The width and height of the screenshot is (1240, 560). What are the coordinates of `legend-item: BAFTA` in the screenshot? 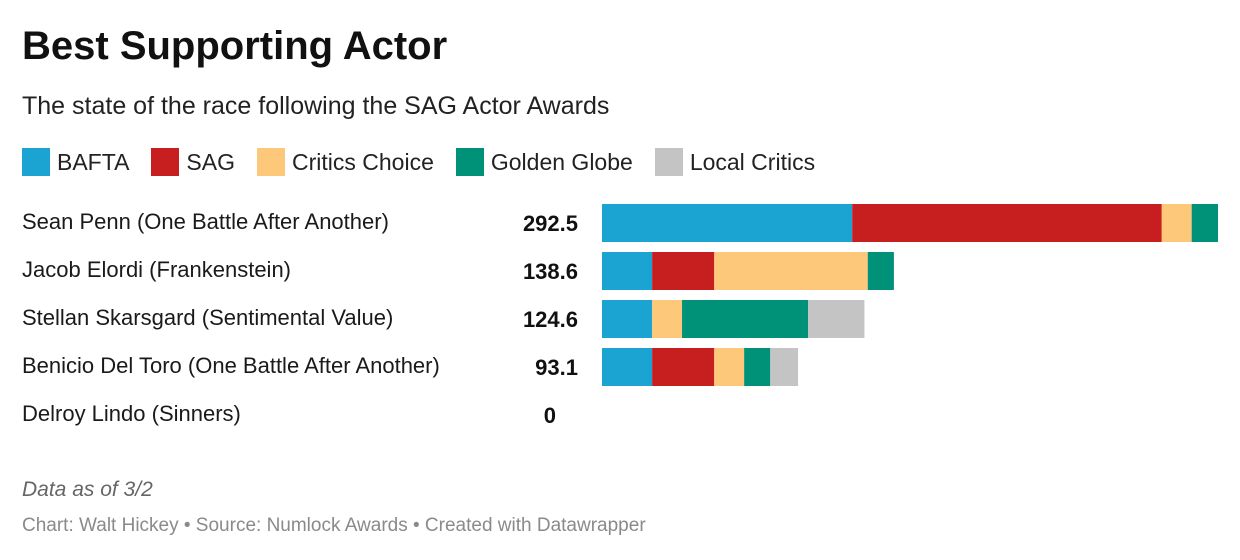 It's located at (75, 162).